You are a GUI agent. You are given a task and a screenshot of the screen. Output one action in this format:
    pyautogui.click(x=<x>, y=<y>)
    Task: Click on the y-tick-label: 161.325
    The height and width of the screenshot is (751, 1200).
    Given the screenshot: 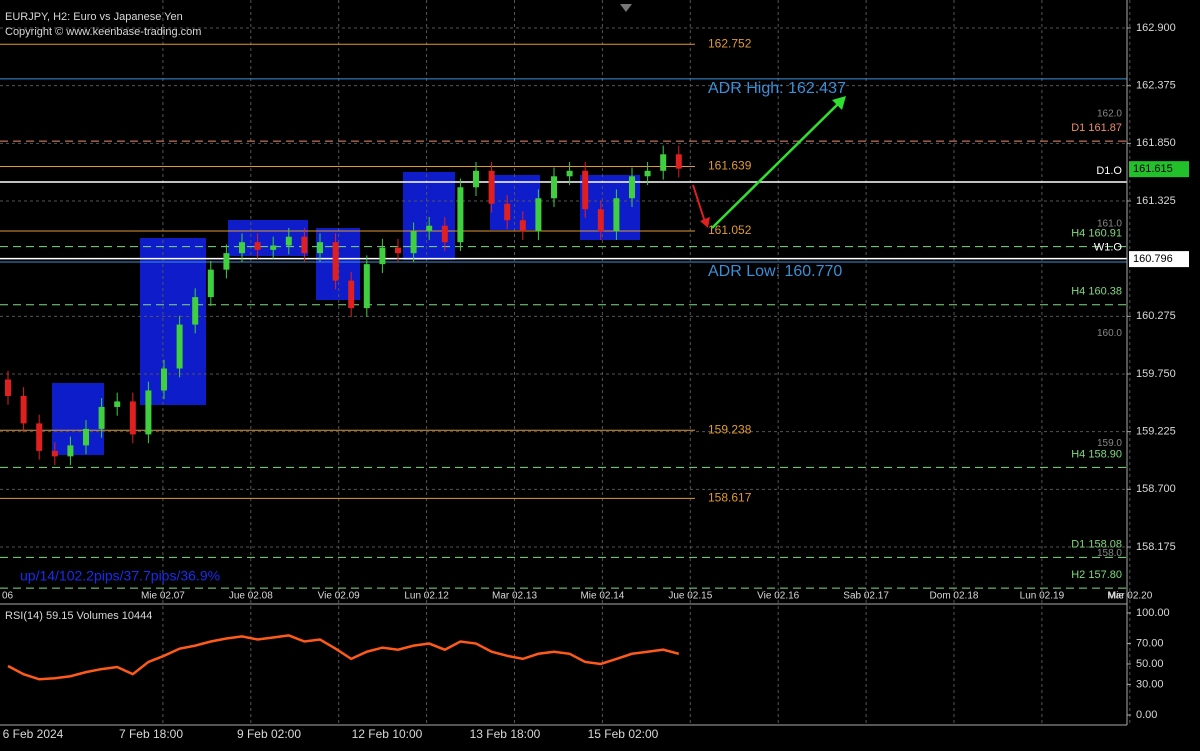 What is the action you would take?
    pyautogui.click(x=1156, y=201)
    